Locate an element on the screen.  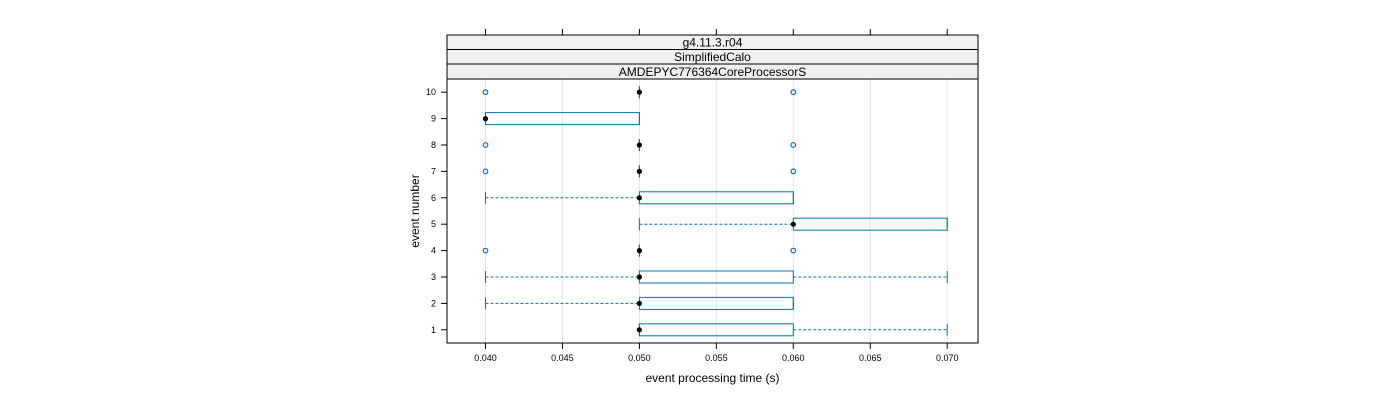
medians is located at coordinates (639, 211).